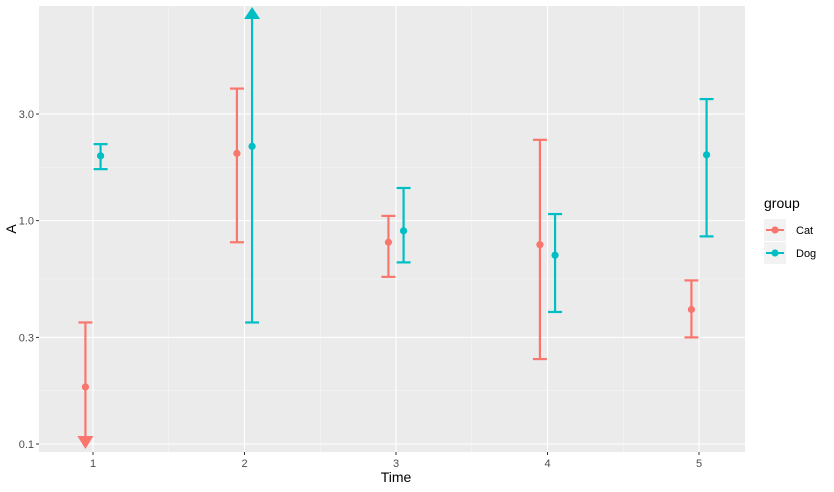 The height and width of the screenshot is (492, 834). I want to click on y-tick-label: 0.3, so click(26, 338).